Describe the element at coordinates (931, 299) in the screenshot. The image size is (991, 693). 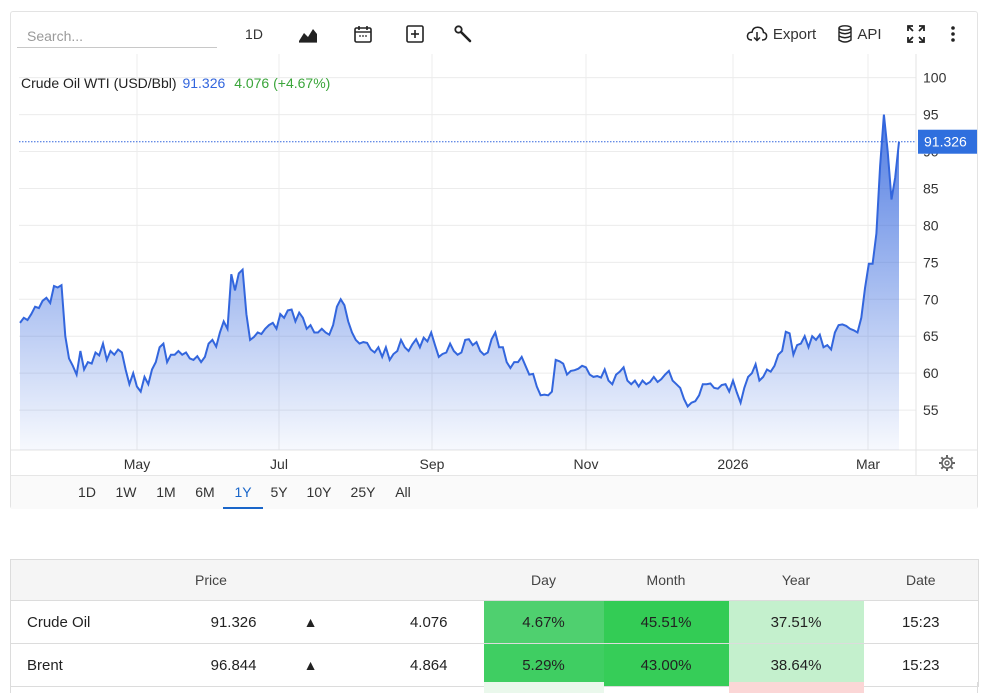
I see `y-tick-label: 70` at that location.